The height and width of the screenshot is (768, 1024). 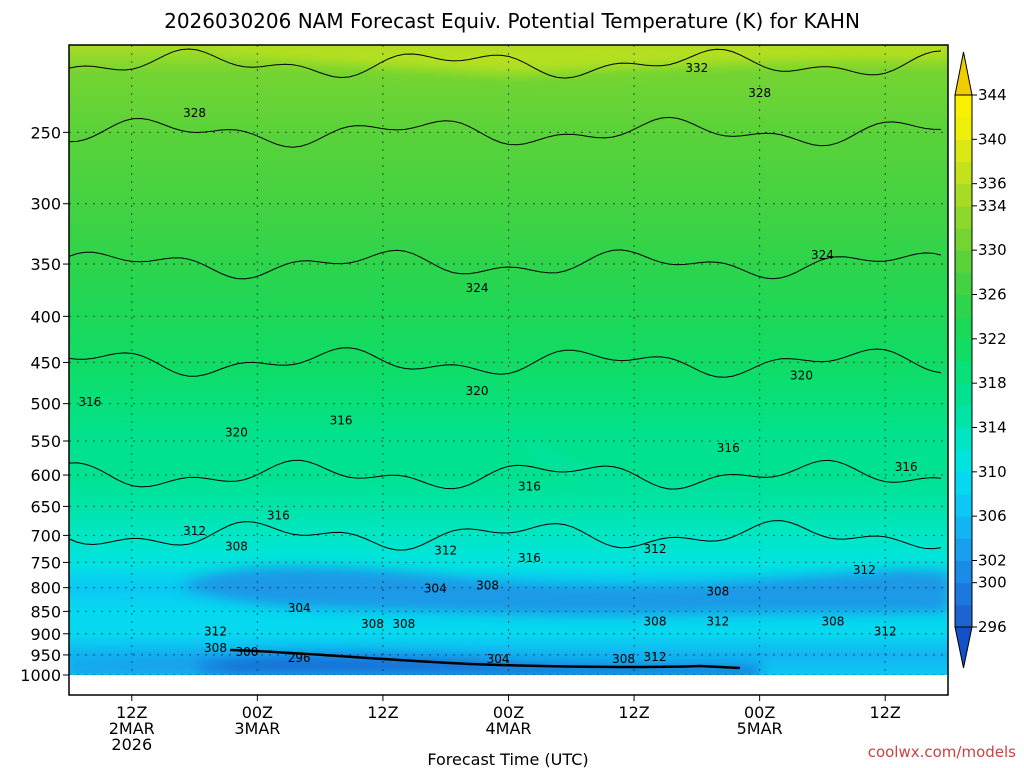 What do you see at coordinates (992, 250) in the screenshot?
I see `colorbar-tick-label-330: 330` at bounding box center [992, 250].